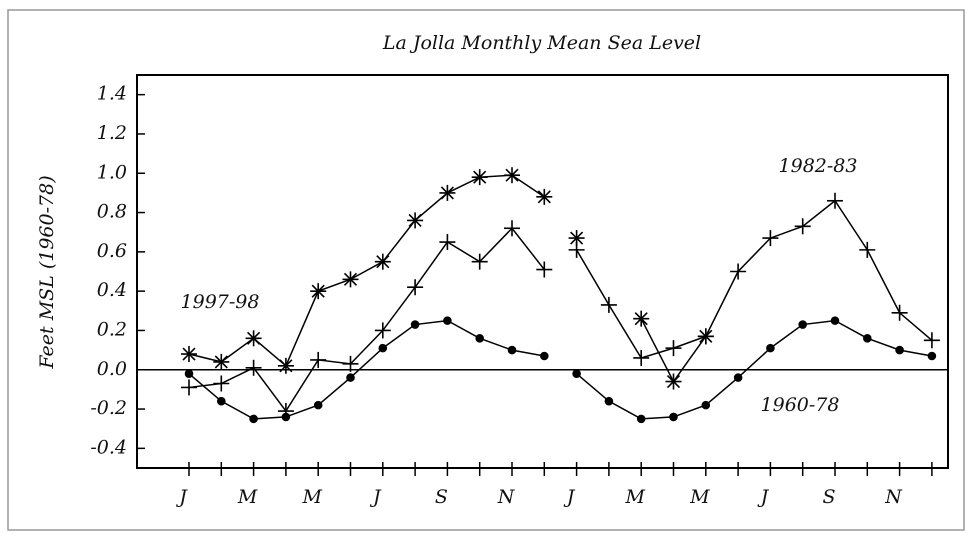 The width and height of the screenshot is (973, 540). What do you see at coordinates (112, 94) in the screenshot?
I see `y-tick-label: 1.4` at bounding box center [112, 94].